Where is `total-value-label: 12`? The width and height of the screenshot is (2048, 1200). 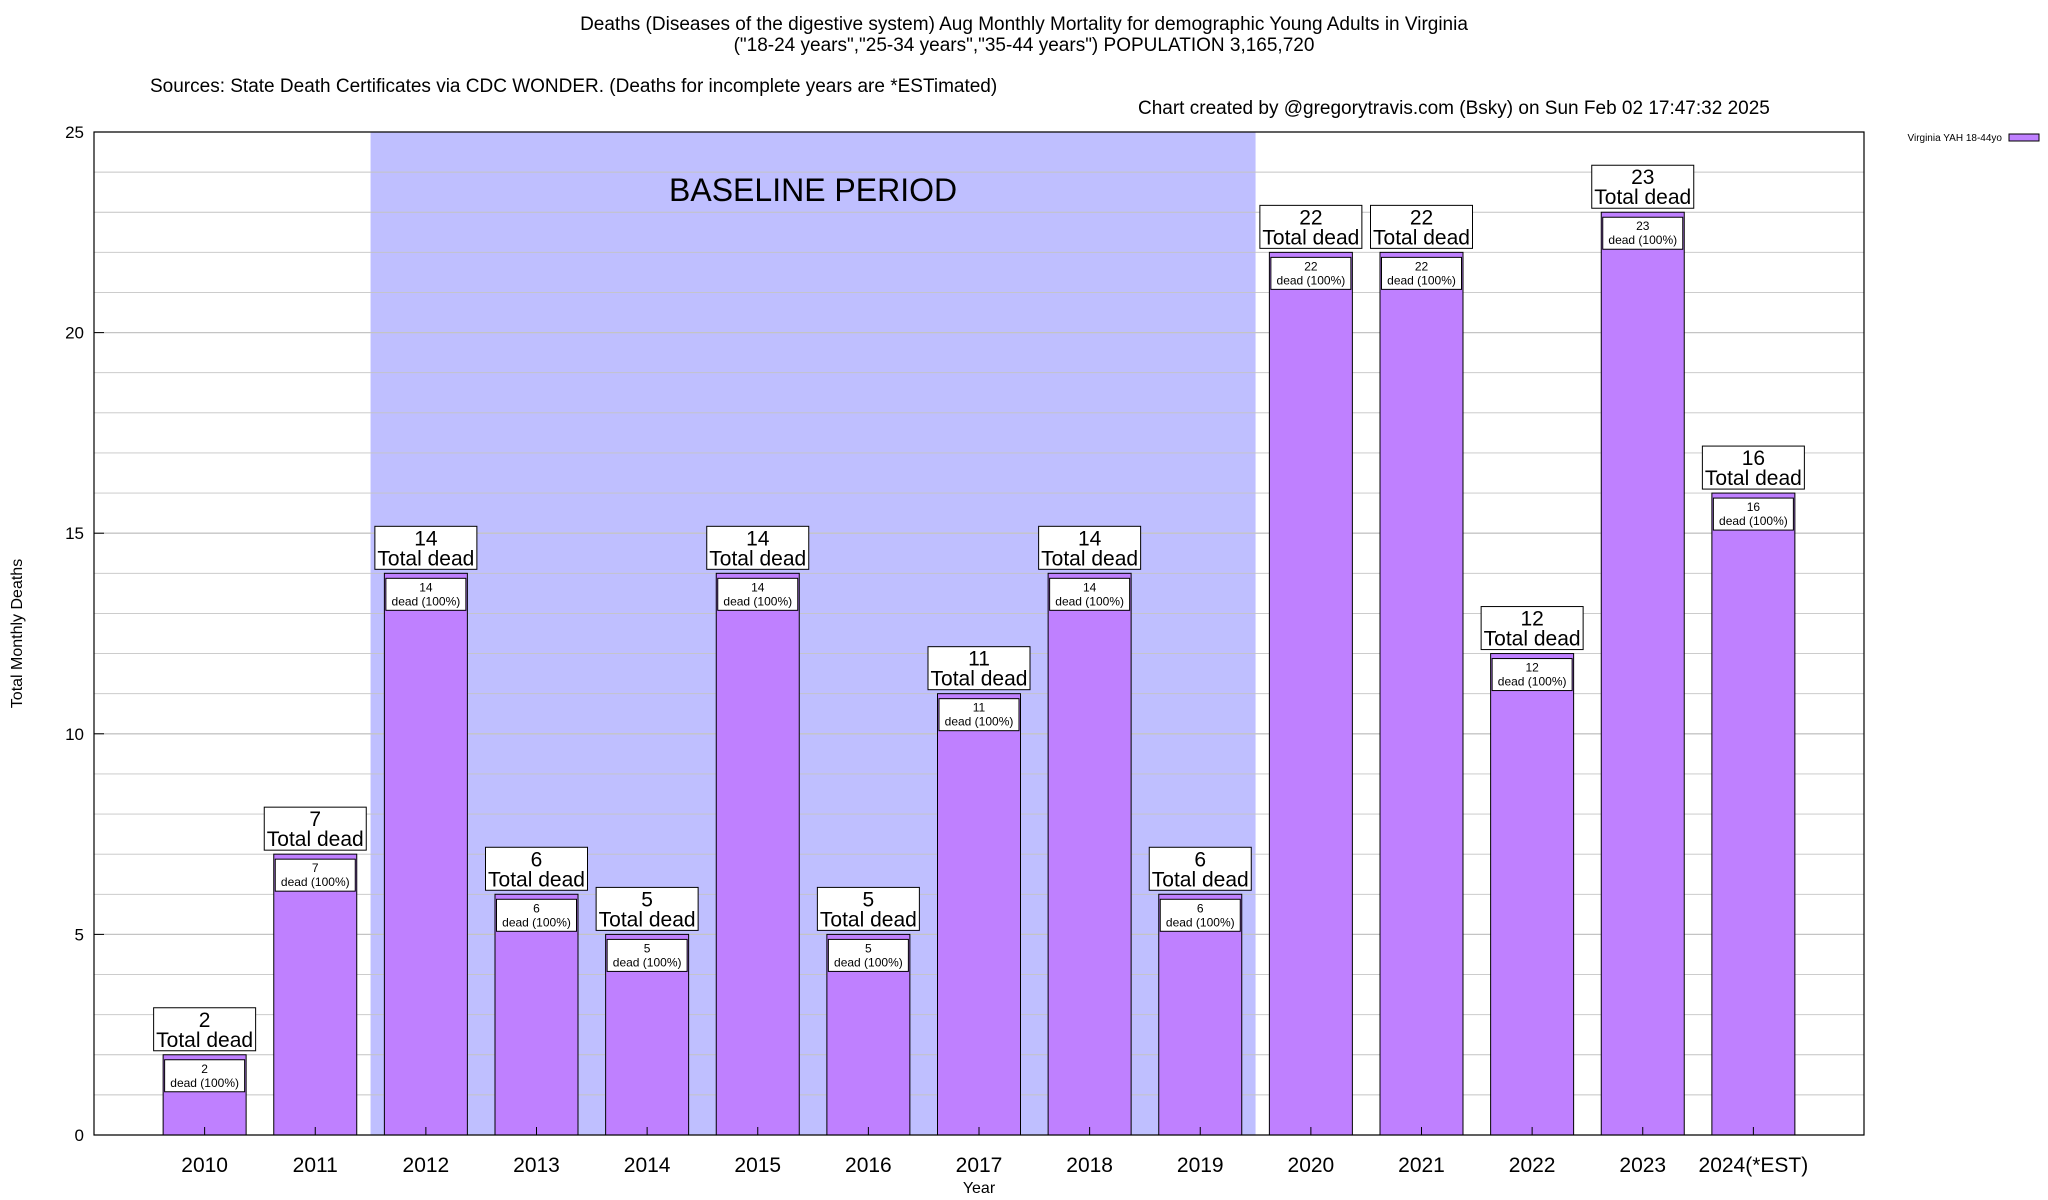
total-value-label: 12 is located at coordinates (1531, 619).